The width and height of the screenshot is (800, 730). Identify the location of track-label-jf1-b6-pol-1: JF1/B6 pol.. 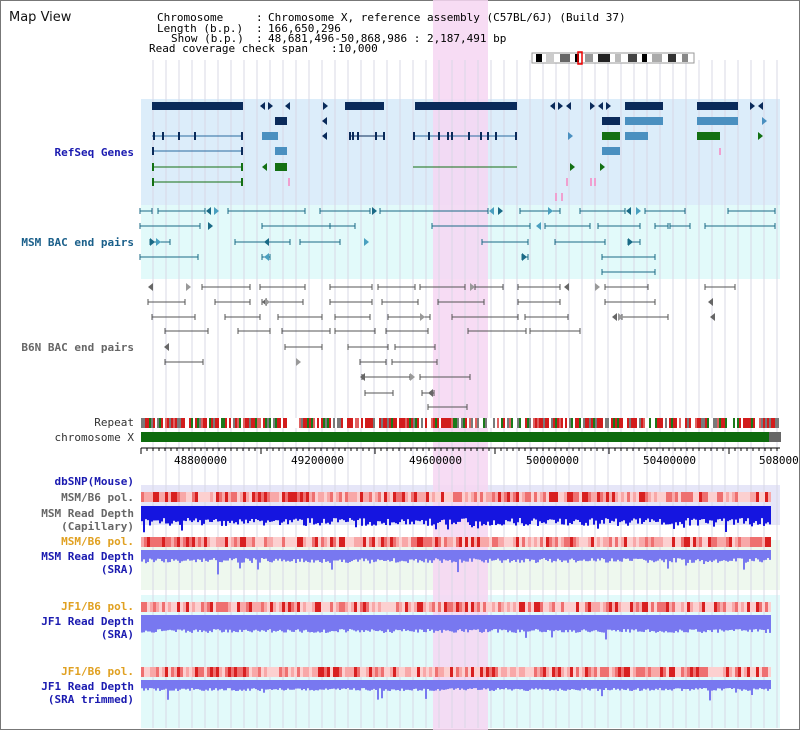
(97, 606).